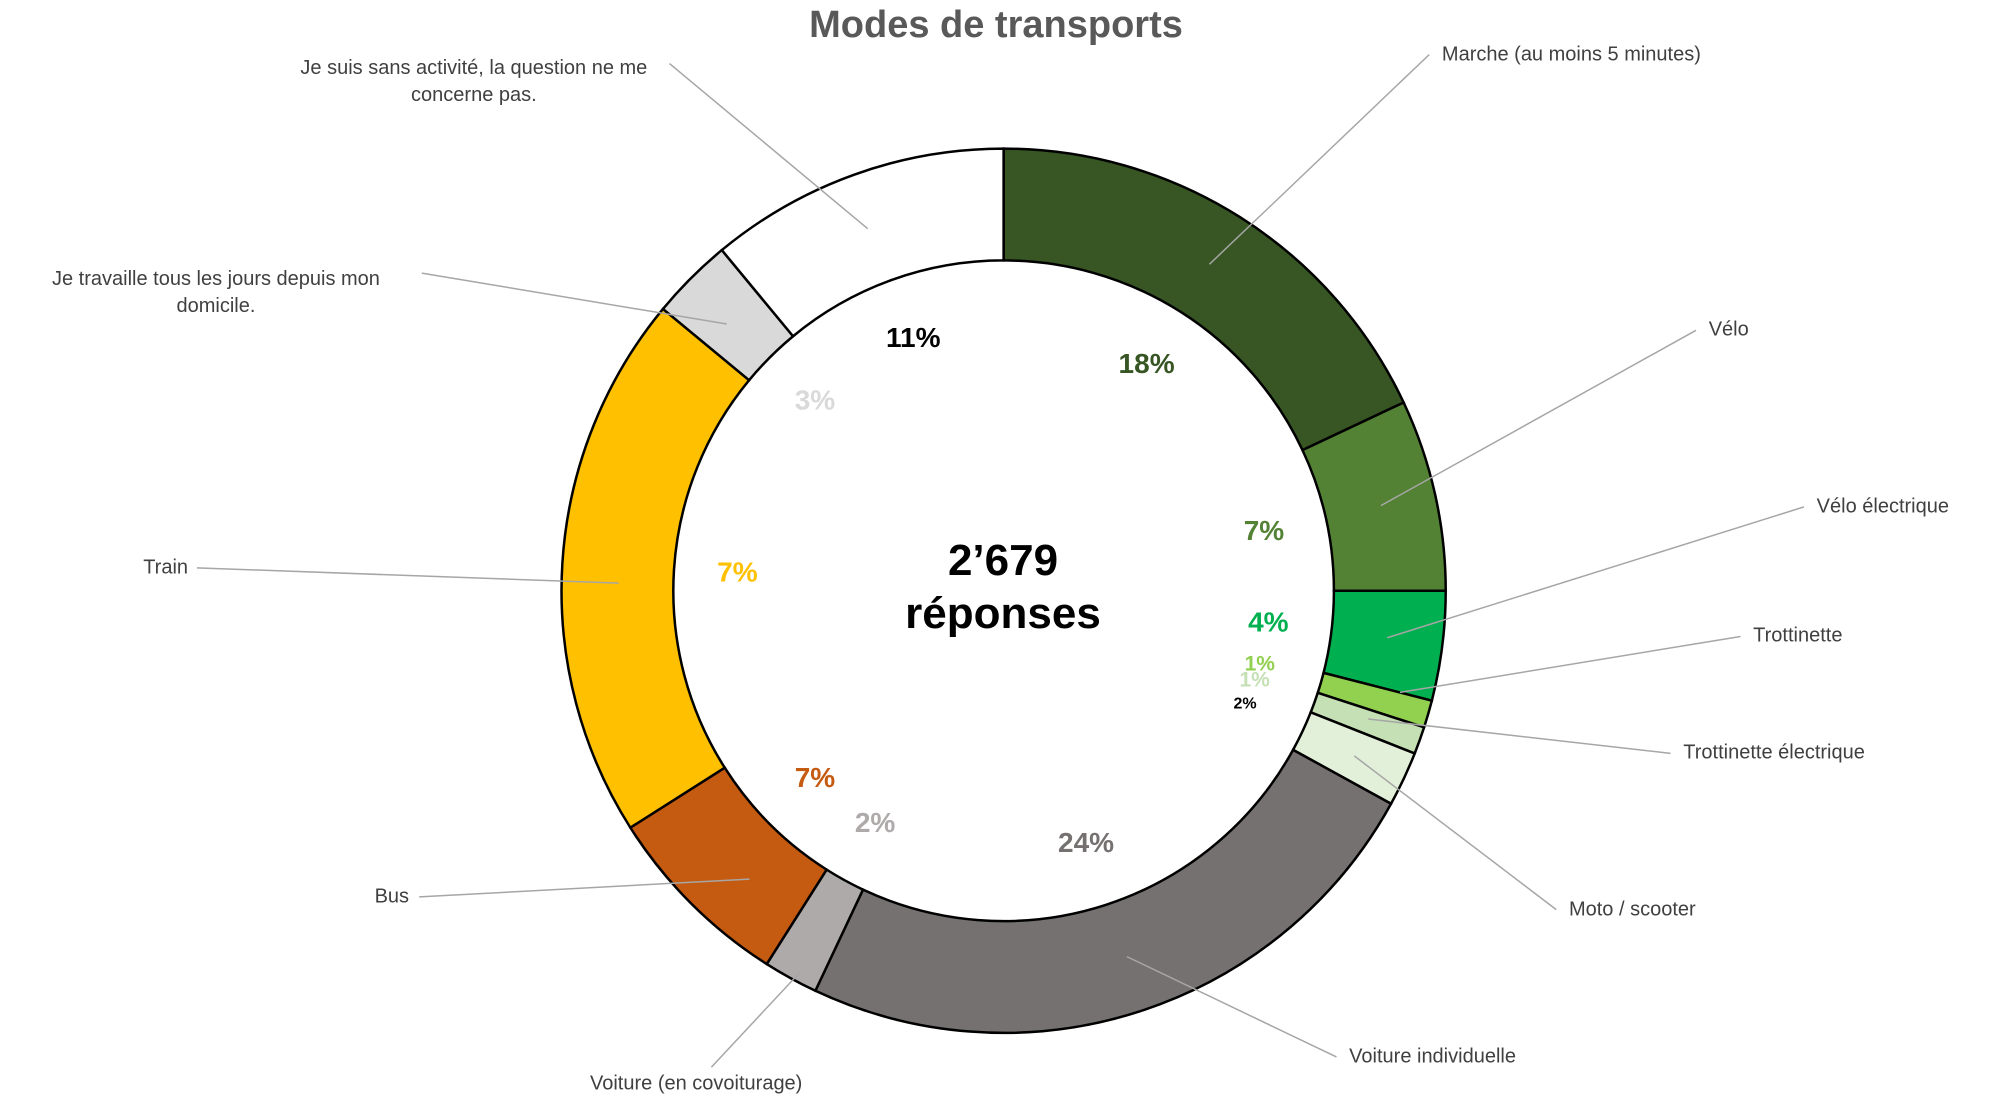  I want to click on value-label: 18%, so click(1147, 363).